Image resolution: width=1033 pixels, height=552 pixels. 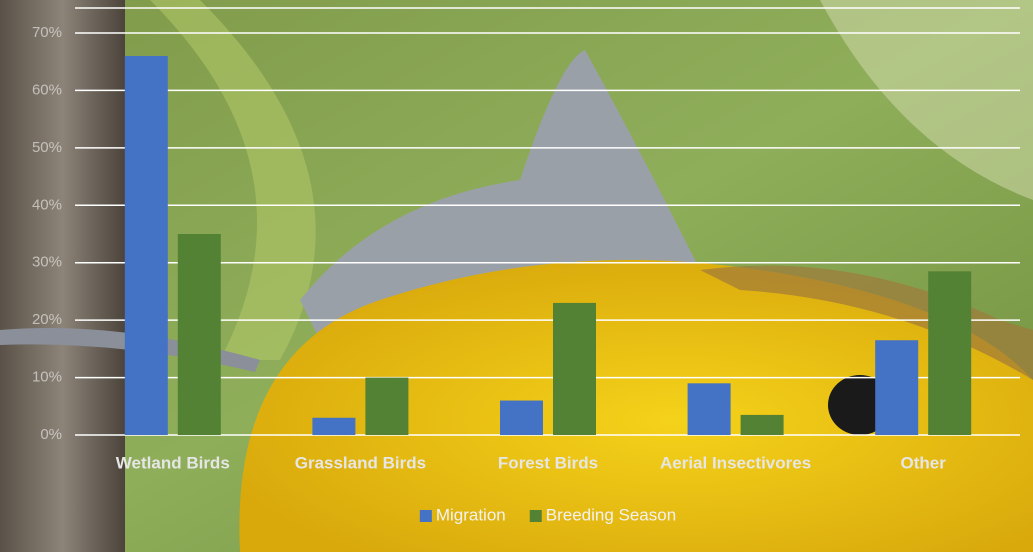 What do you see at coordinates (924, 462) in the screenshot?
I see `x-tick-label: Other` at bounding box center [924, 462].